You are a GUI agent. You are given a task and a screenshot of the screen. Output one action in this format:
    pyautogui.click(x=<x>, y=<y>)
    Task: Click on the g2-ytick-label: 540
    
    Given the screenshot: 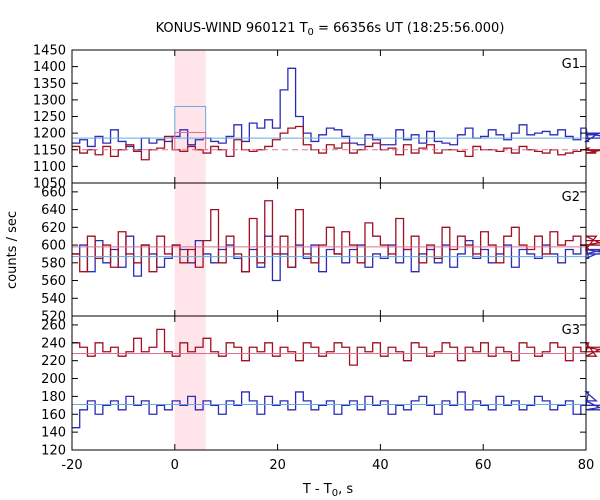 What is the action you would take?
    pyautogui.click(x=53, y=299)
    